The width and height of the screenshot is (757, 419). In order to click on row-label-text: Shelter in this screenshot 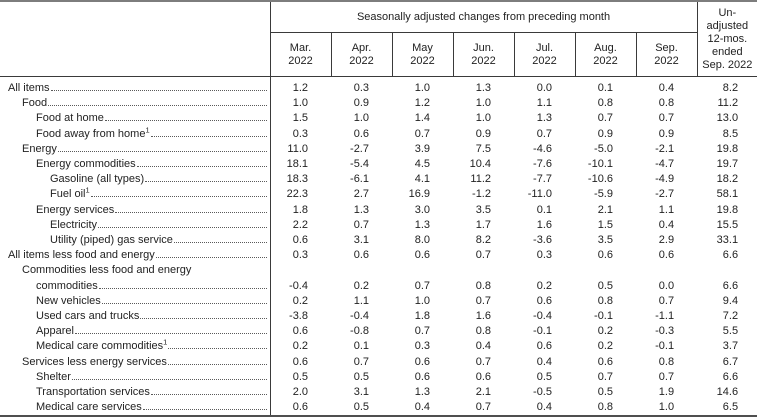, I will do `click(53, 376)`.